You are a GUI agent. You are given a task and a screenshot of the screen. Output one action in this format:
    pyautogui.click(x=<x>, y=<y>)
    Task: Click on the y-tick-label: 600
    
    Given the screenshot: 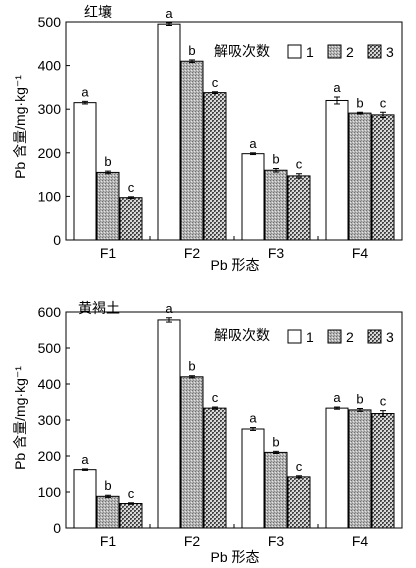 What is the action you would take?
    pyautogui.click(x=50, y=312)
    